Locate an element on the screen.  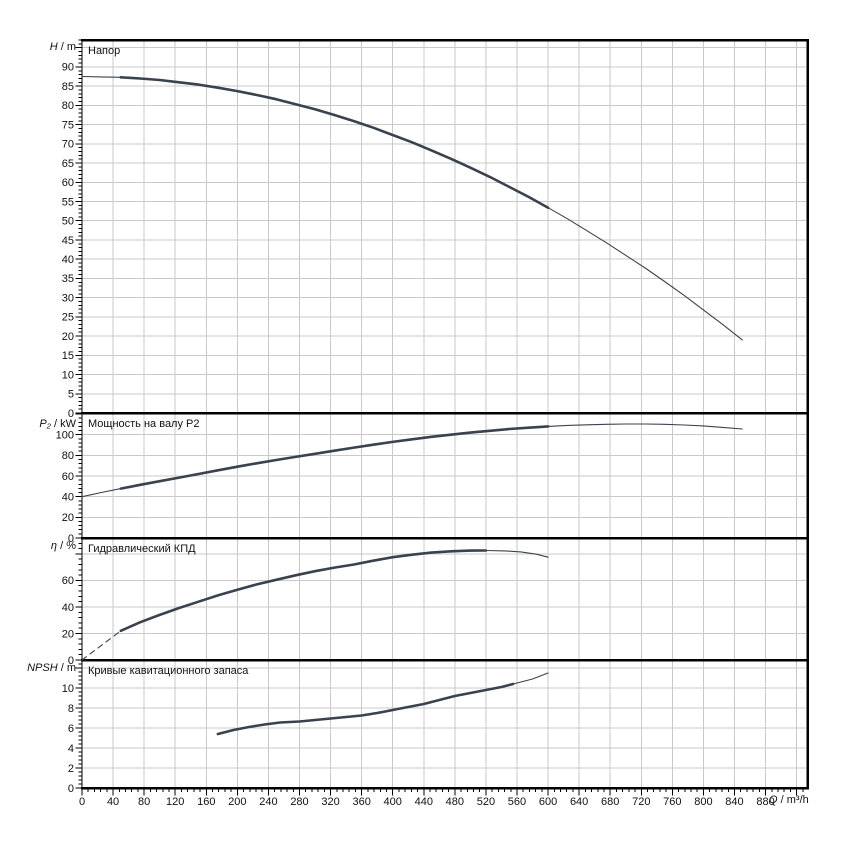
head-y-tick-labels: 0 5 10 15 20 25 30 35 40 45 50 55 60 65 70 75 80 85 90 is located at coordinates (68, 241).